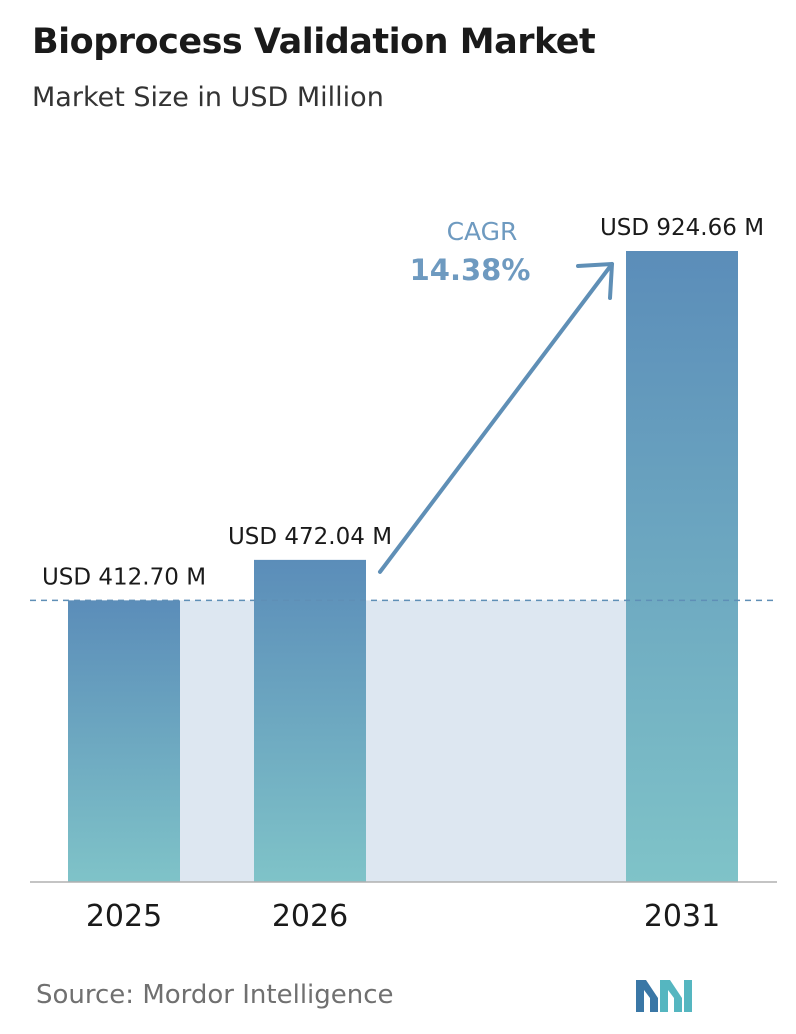 This screenshot has width=796, height=1034. What do you see at coordinates (310, 916) in the screenshot?
I see `x-tick-label-2026: 2026` at bounding box center [310, 916].